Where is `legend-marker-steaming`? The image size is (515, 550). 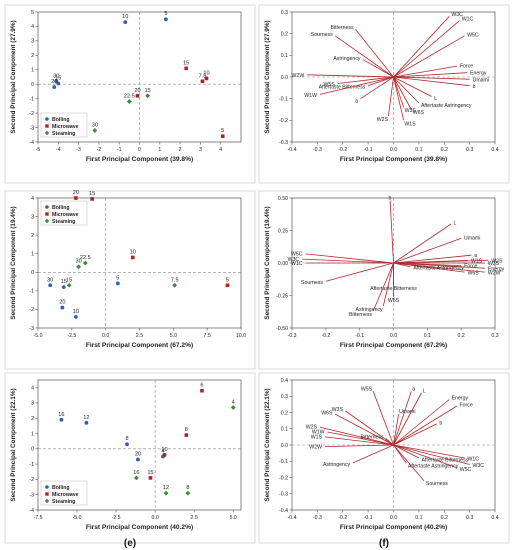
legend-marker-steaming is located at coordinates (47, 133).